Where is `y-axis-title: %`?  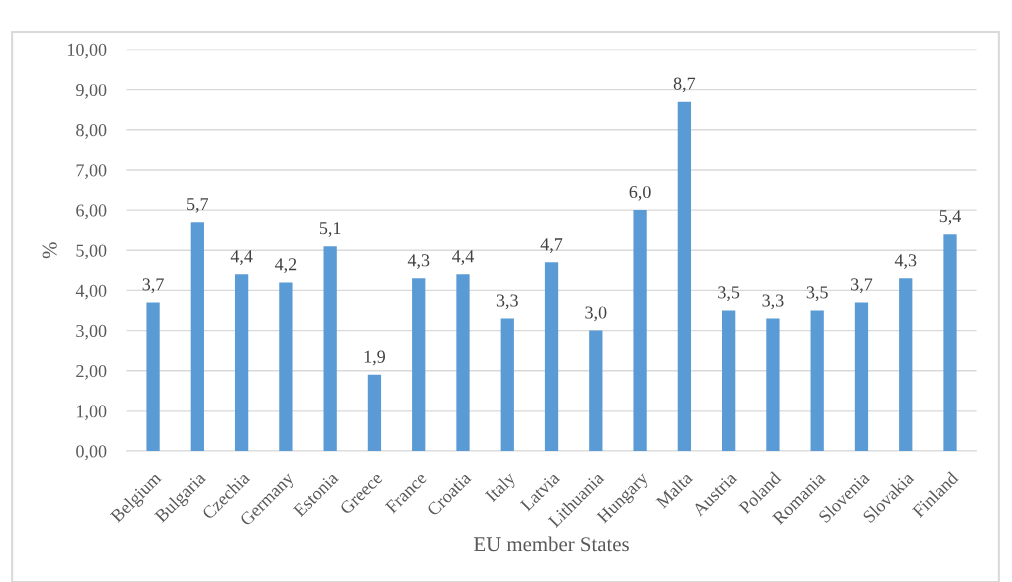 y-axis-title: % is located at coordinates (49, 250).